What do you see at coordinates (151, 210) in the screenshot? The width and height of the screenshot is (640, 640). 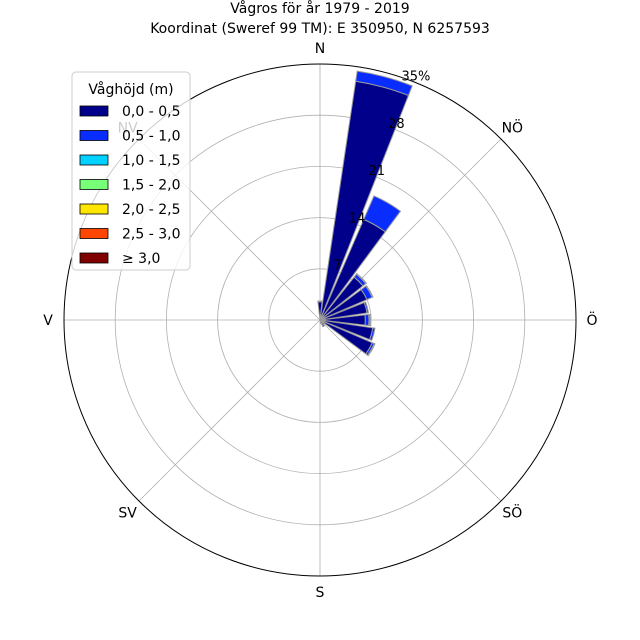 I see `legend-entry-label: 2,0 - 2,5` at bounding box center [151, 210].